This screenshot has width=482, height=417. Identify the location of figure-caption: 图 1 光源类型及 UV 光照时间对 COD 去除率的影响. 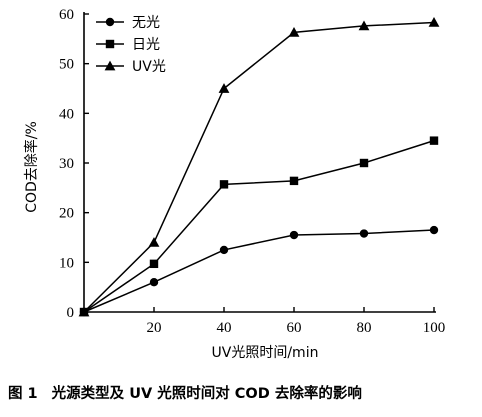
(243, 392).